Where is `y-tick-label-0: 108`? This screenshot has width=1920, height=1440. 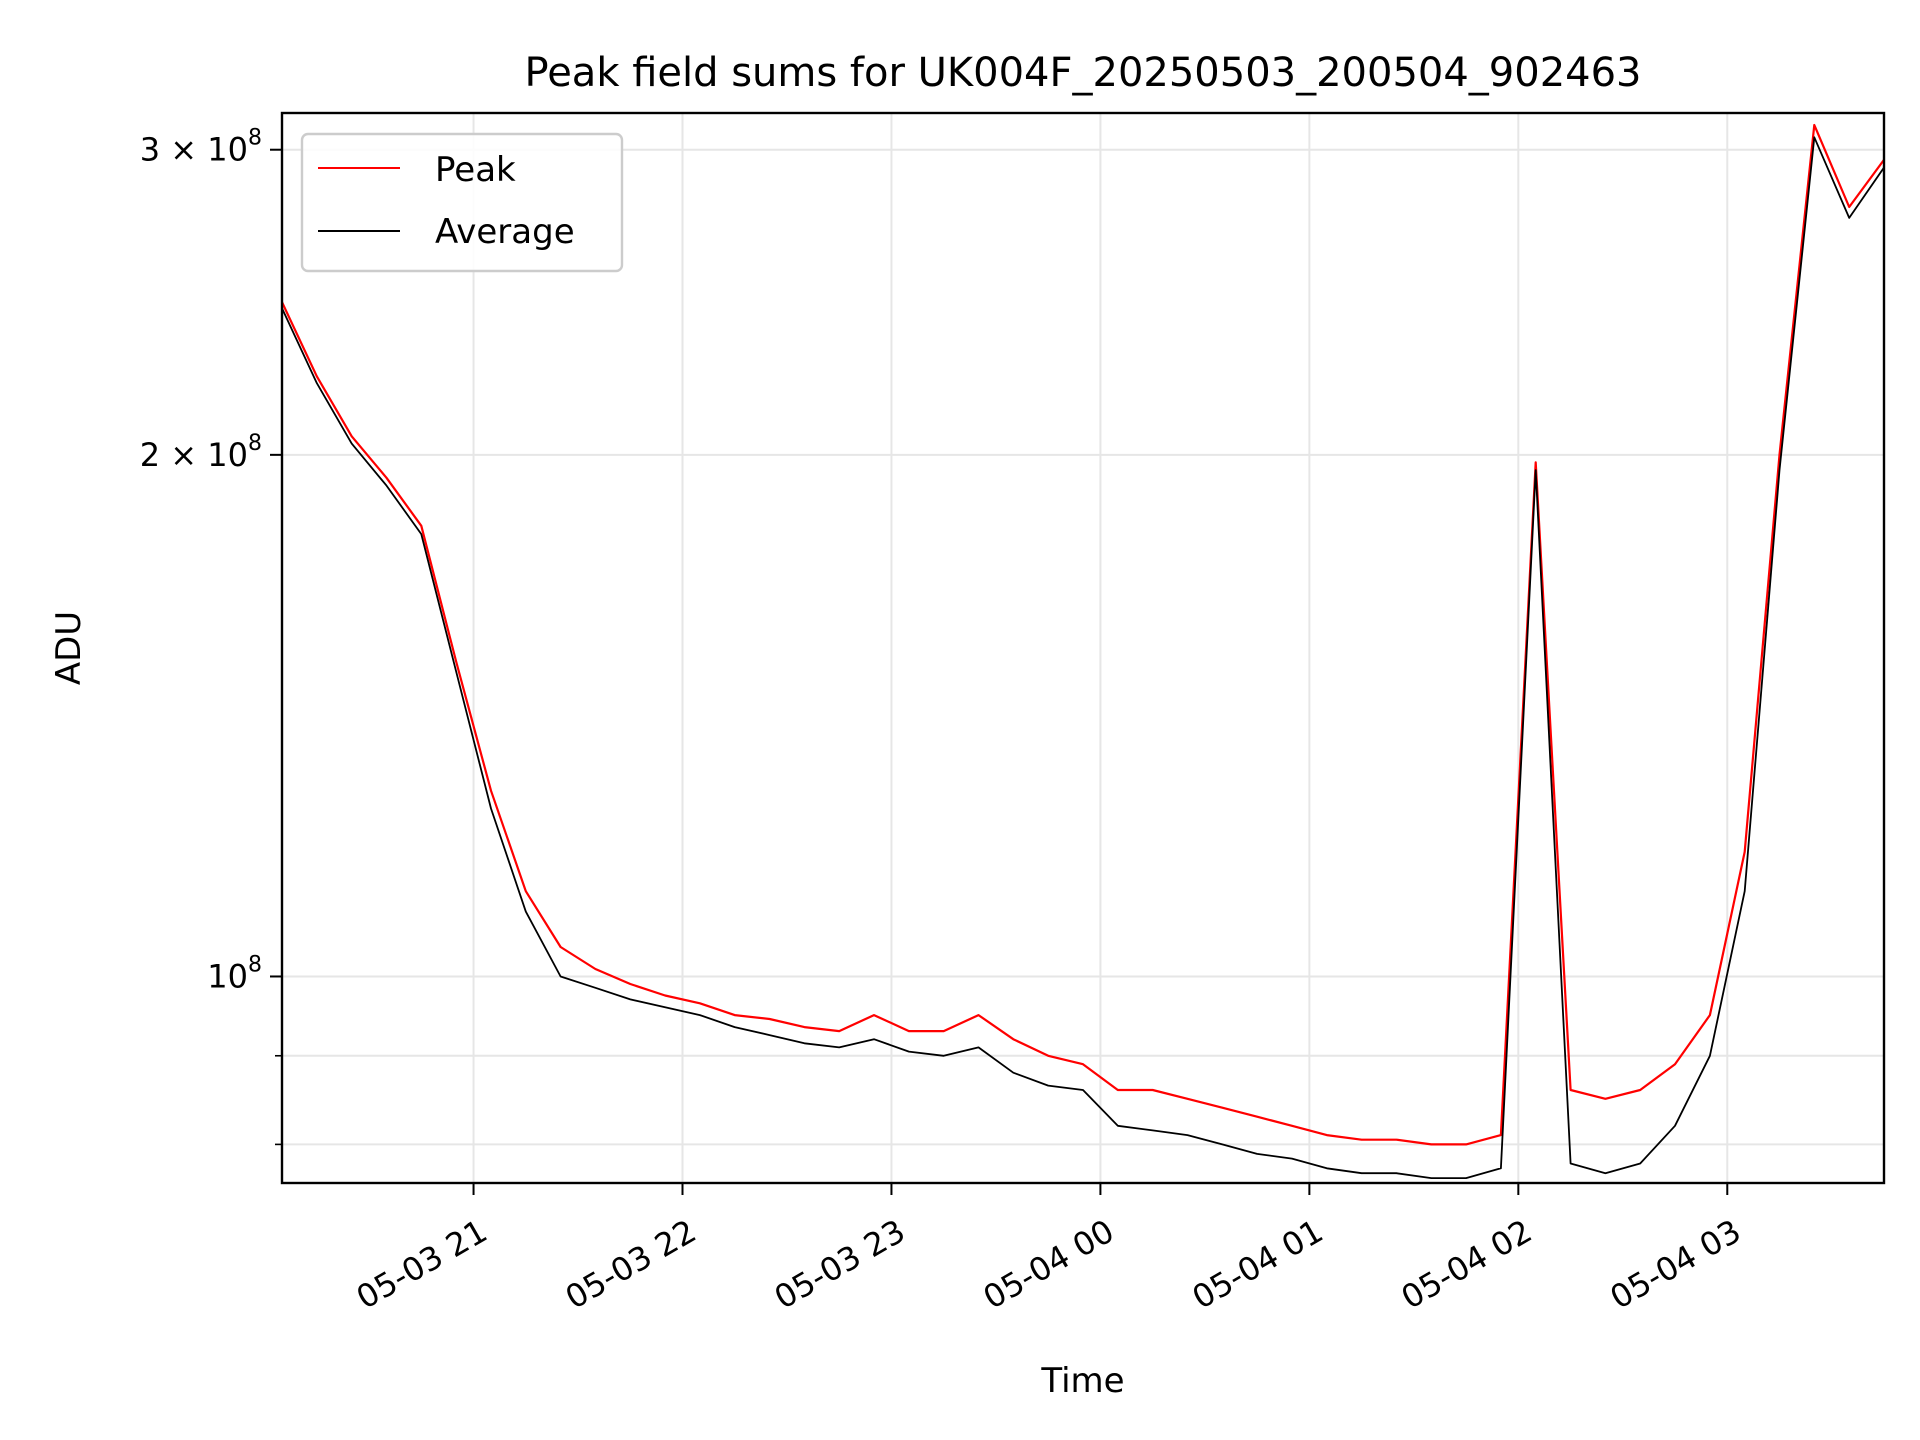 y-tick-label-0: 108 is located at coordinates (234, 973).